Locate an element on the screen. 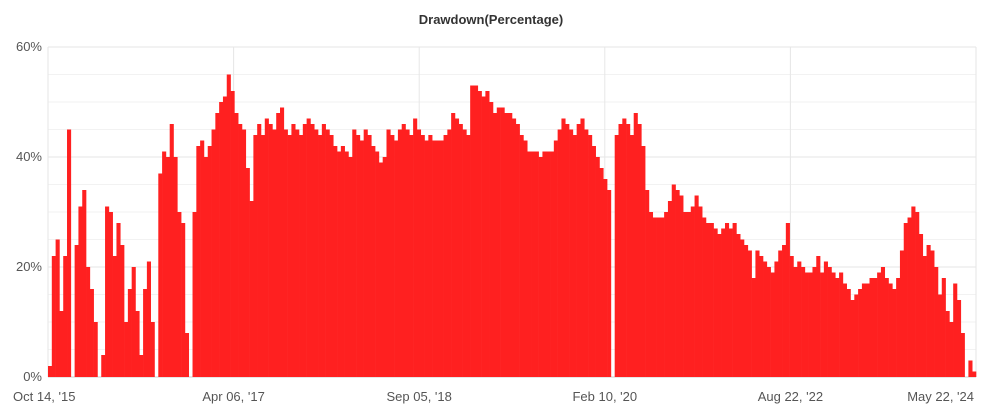 This screenshot has height=410, width=982. x-tick-label: May 22, '24 is located at coordinates (940, 396).